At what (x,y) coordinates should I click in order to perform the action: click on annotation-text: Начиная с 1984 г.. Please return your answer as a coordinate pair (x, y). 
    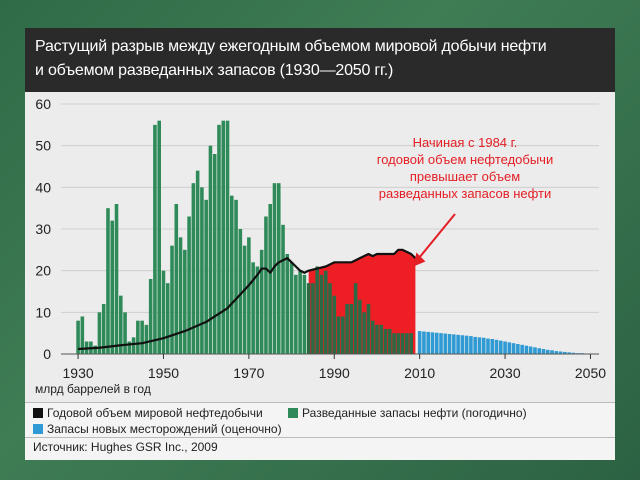
    Looking at the image, I should click on (465, 142).